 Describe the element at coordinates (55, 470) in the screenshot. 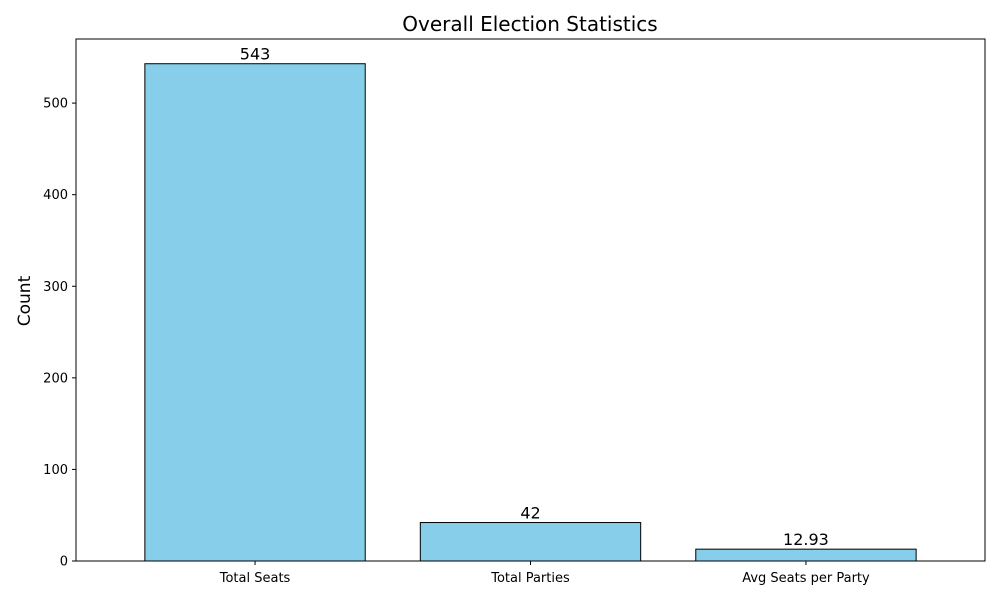

I see `y-tick-label: 100` at that location.